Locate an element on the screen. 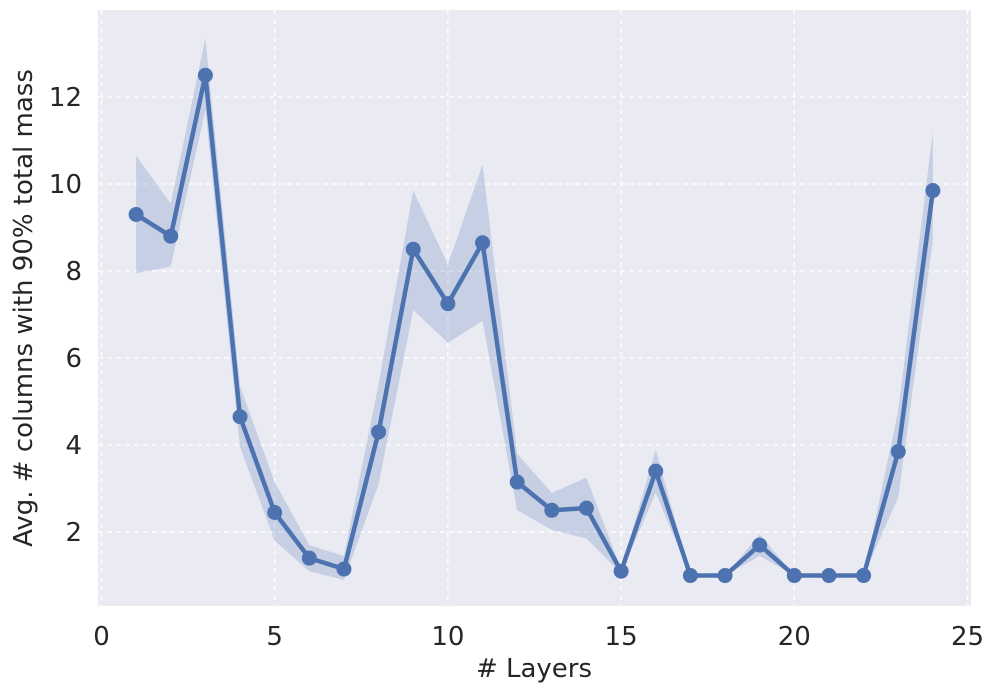  y-tick-label: 6 is located at coordinates (73, 359).